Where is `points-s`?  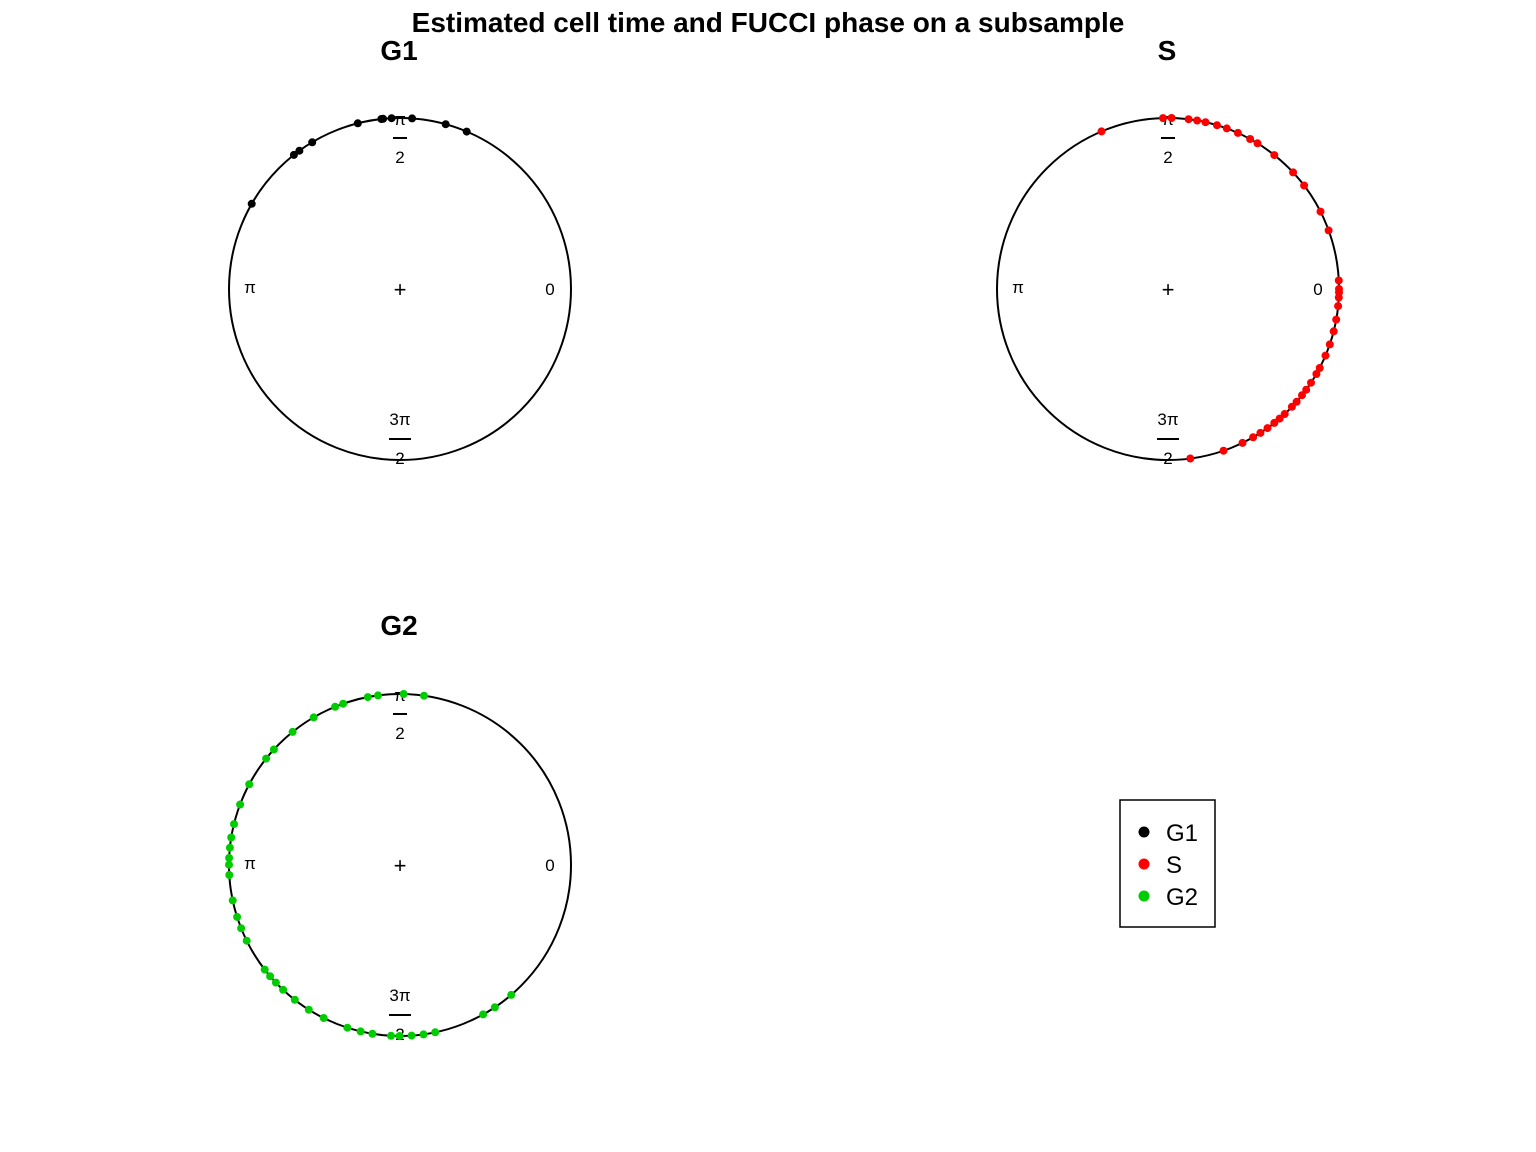
points-s is located at coordinates (1220, 288).